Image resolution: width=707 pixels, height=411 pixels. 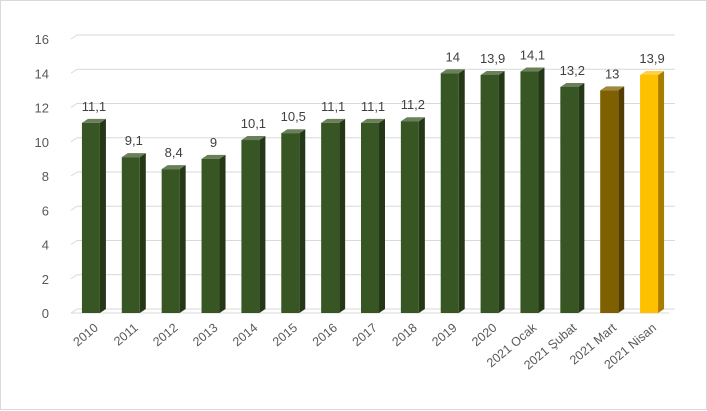 I want to click on data-label: 10,1, so click(x=253, y=123).